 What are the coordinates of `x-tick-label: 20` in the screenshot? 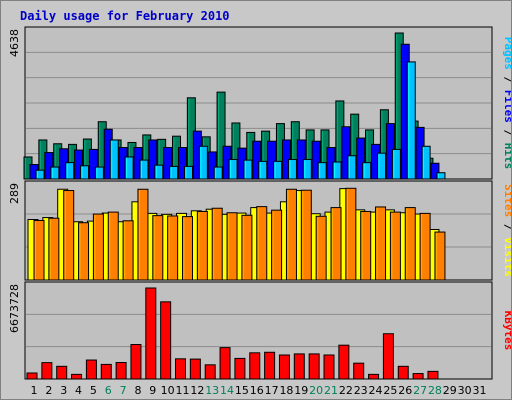 It's located at (316, 390).